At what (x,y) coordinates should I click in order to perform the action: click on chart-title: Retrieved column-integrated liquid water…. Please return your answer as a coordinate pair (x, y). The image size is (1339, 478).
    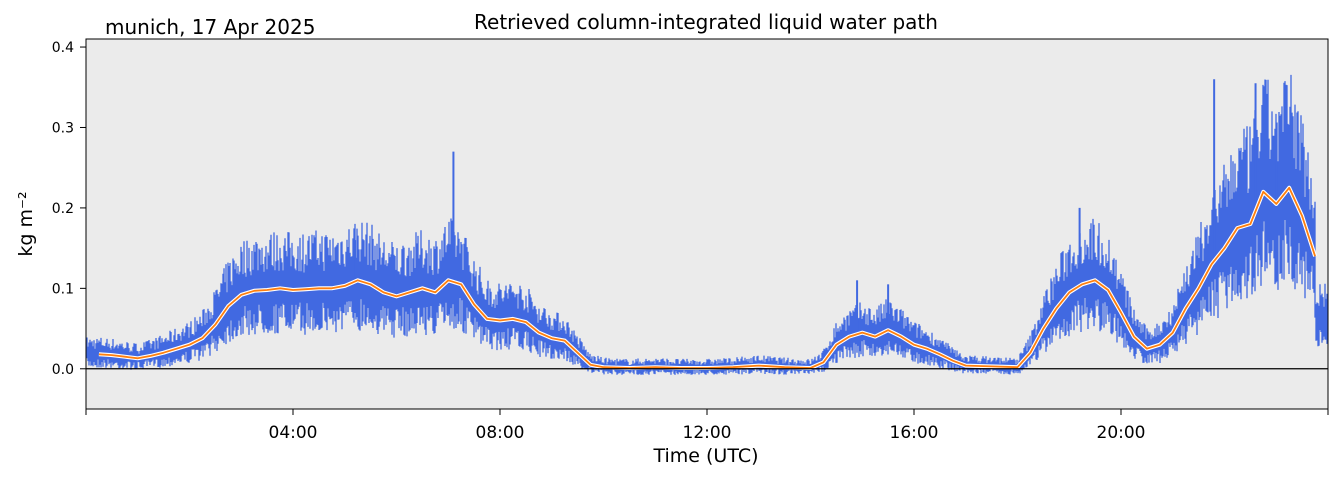
    Looking at the image, I should click on (706, 22).